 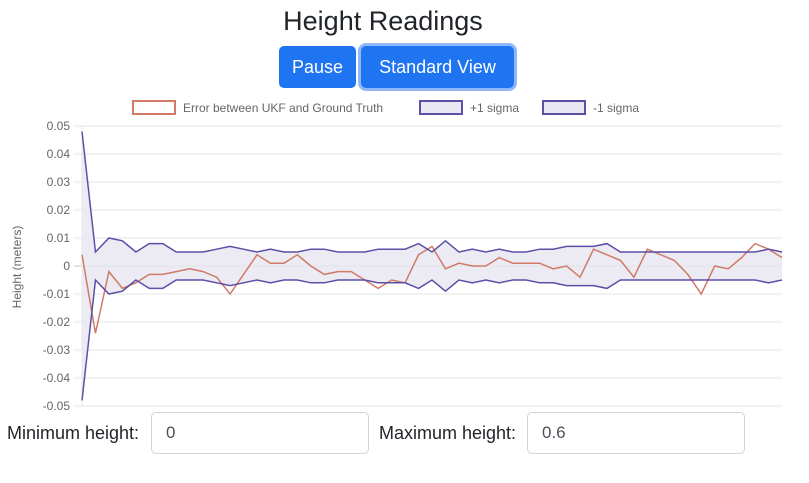 What do you see at coordinates (57, 294) in the screenshot?
I see `y-tick-label: -0.01` at bounding box center [57, 294].